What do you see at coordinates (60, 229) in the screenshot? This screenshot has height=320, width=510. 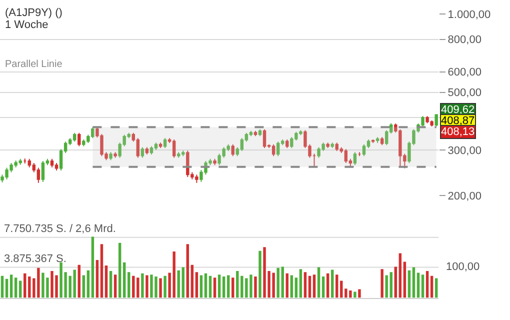 I see `ref-line-label: 7.750.735 S. / 2,6 Mrd.` at bounding box center [60, 229].